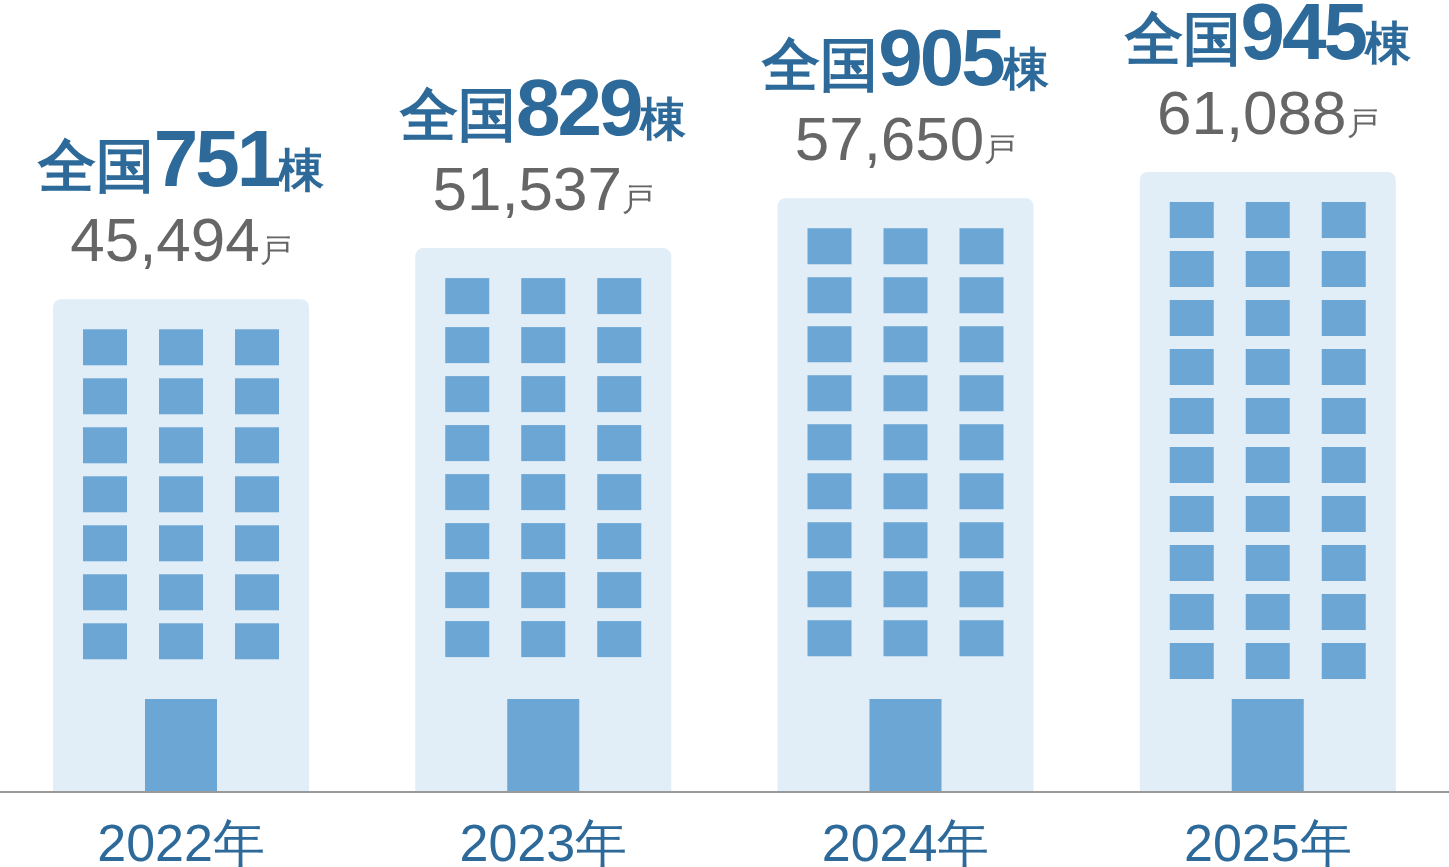 This screenshot has height=867, width=1449. I want to click on annotation: 57,650戸, so click(905, 139).